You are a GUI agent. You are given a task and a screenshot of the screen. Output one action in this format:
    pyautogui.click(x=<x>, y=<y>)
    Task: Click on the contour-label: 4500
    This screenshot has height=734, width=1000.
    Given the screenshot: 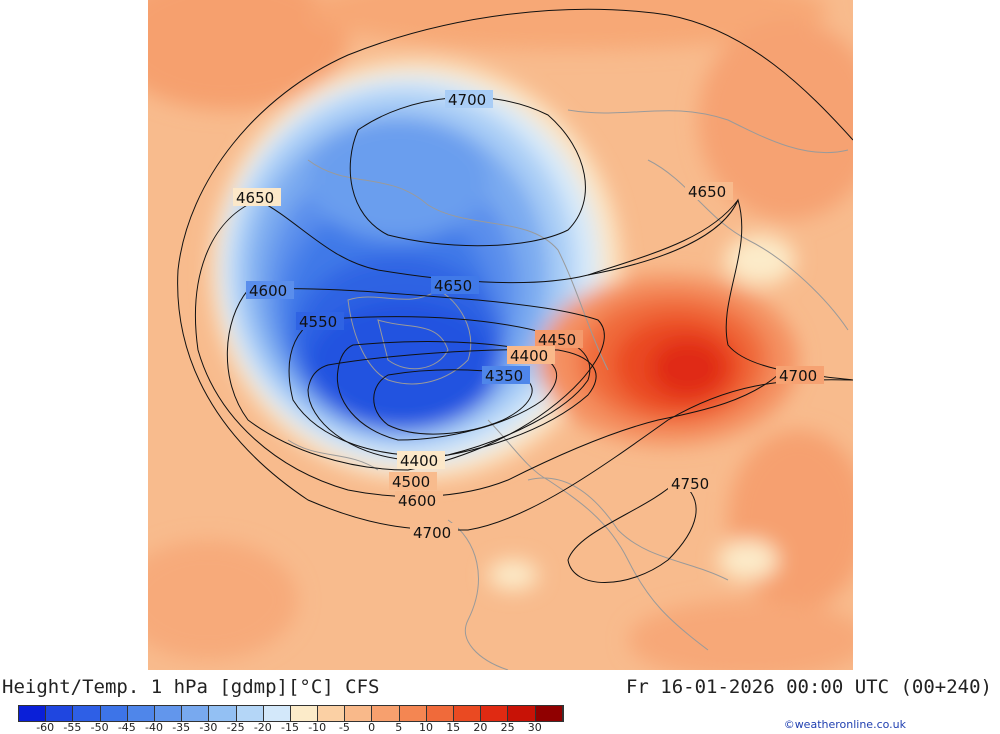 What is the action you would take?
    pyautogui.click(x=411, y=482)
    